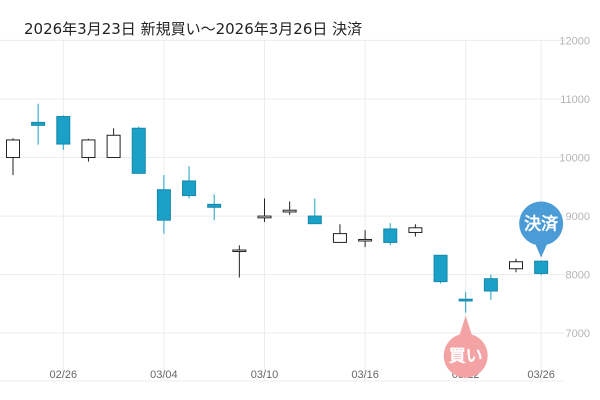  What do you see at coordinates (503, 289) in the screenshot?
I see `trade-markers: 買い 決済` at bounding box center [503, 289].